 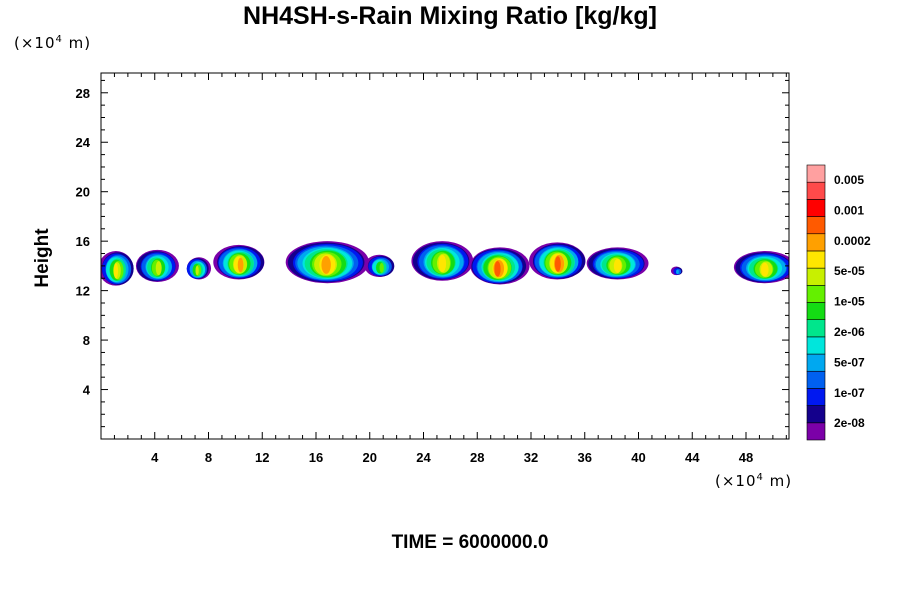 What do you see at coordinates (849, 271) in the screenshot?
I see `legend-label: 5e-05` at bounding box center [849, 271].